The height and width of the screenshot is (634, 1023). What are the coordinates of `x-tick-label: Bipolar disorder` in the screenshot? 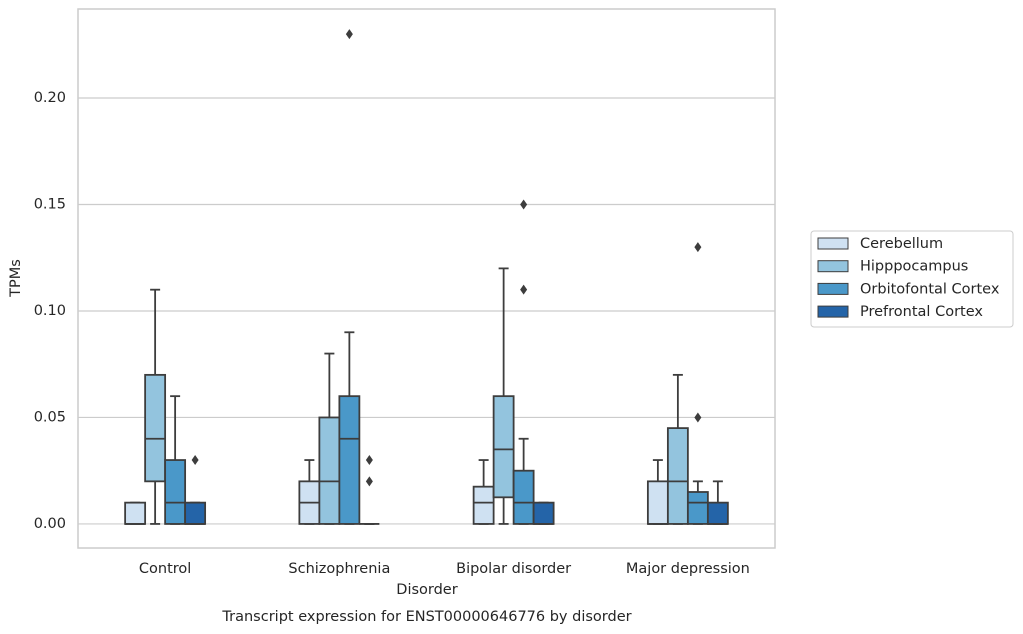 It's located at (513, 569).